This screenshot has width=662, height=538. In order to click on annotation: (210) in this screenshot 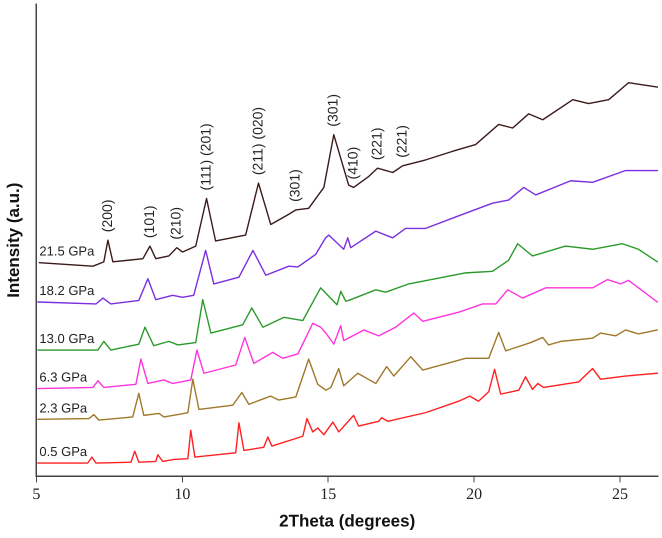, I will do `click(176, 223)`.